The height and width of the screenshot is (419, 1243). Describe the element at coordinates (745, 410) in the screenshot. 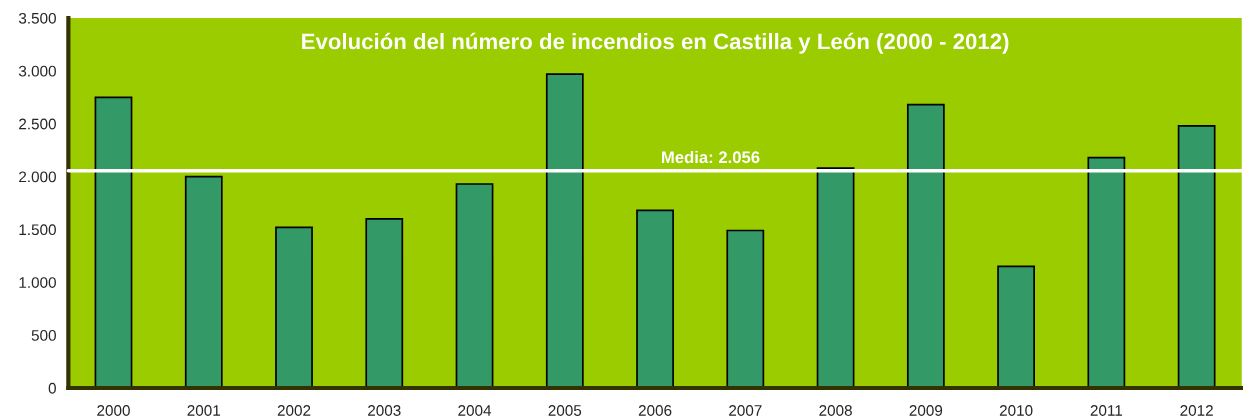

I see `x-tick-label: 2007` at that location.